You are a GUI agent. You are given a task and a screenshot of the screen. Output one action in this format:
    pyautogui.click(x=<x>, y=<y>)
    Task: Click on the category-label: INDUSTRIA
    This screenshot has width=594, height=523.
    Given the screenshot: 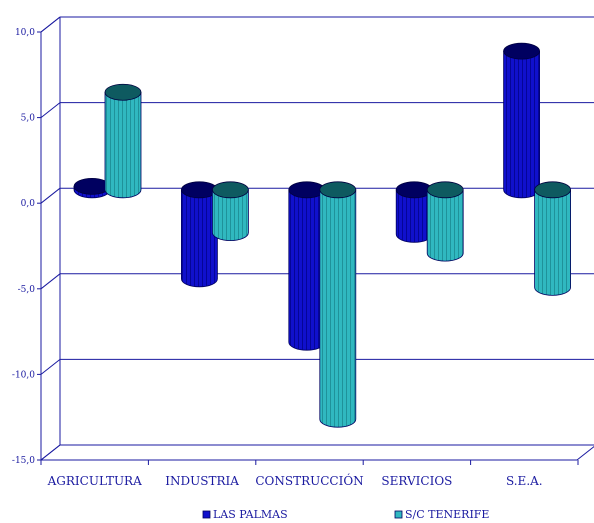 What is the action you would take?
    pyautogui.click(x=202, y=481)
    